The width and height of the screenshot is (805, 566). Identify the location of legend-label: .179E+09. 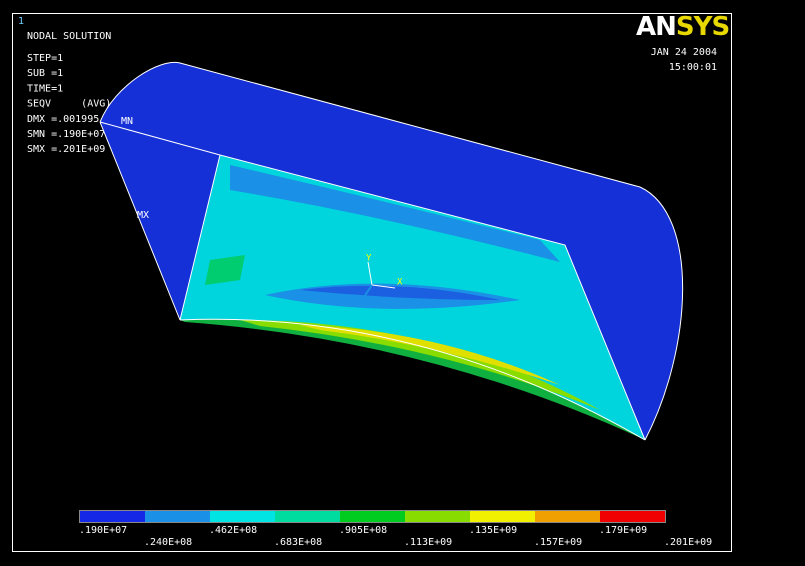
(623, 530).